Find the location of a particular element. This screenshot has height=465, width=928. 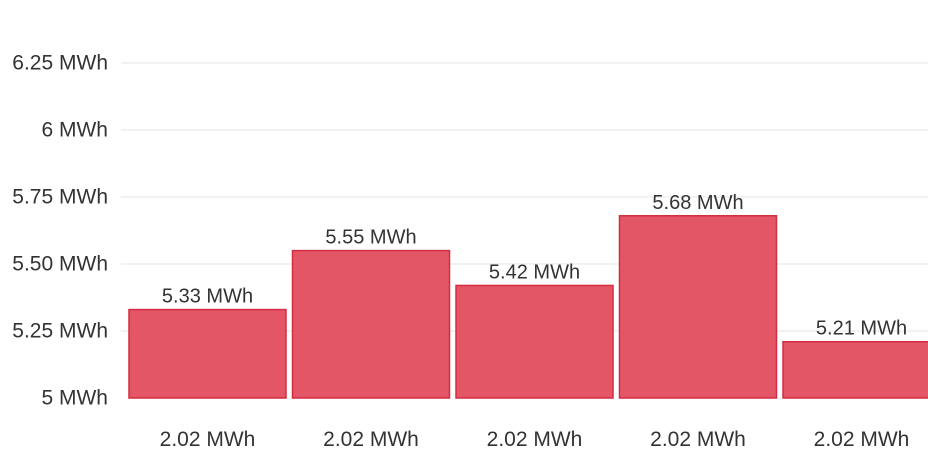

bar-value-label: 5.55 MWh is located at coordinates (370, 238).